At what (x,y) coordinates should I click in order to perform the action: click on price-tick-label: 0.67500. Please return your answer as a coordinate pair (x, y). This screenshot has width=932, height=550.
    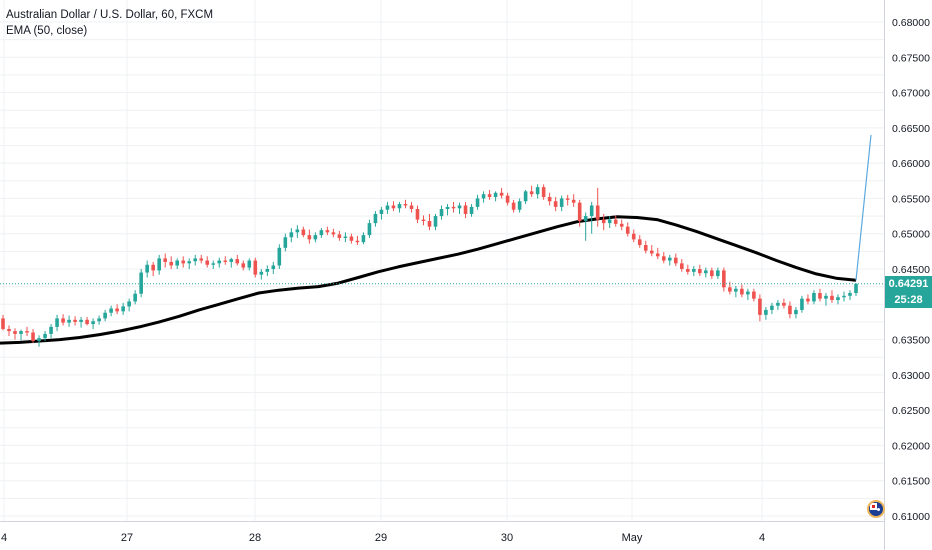
    Looking at the image, I should click on (911, 58).